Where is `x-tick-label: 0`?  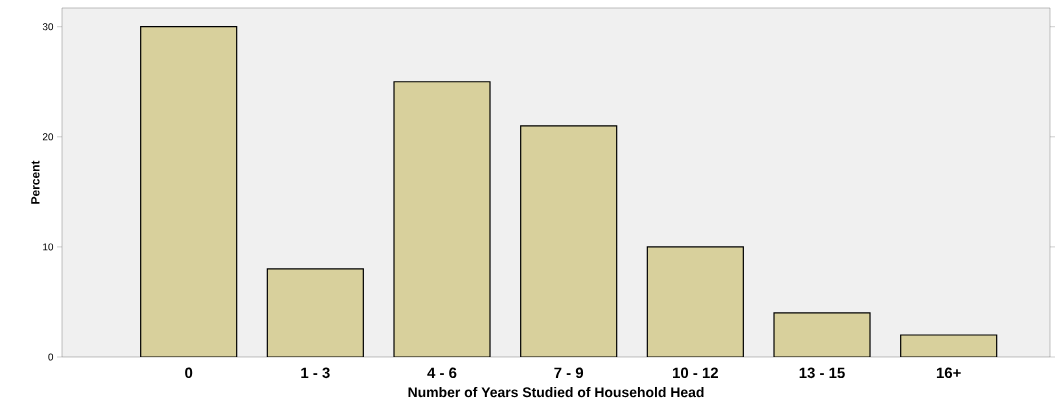
x-tick-label: 0 is located at coordinates (189, 373).